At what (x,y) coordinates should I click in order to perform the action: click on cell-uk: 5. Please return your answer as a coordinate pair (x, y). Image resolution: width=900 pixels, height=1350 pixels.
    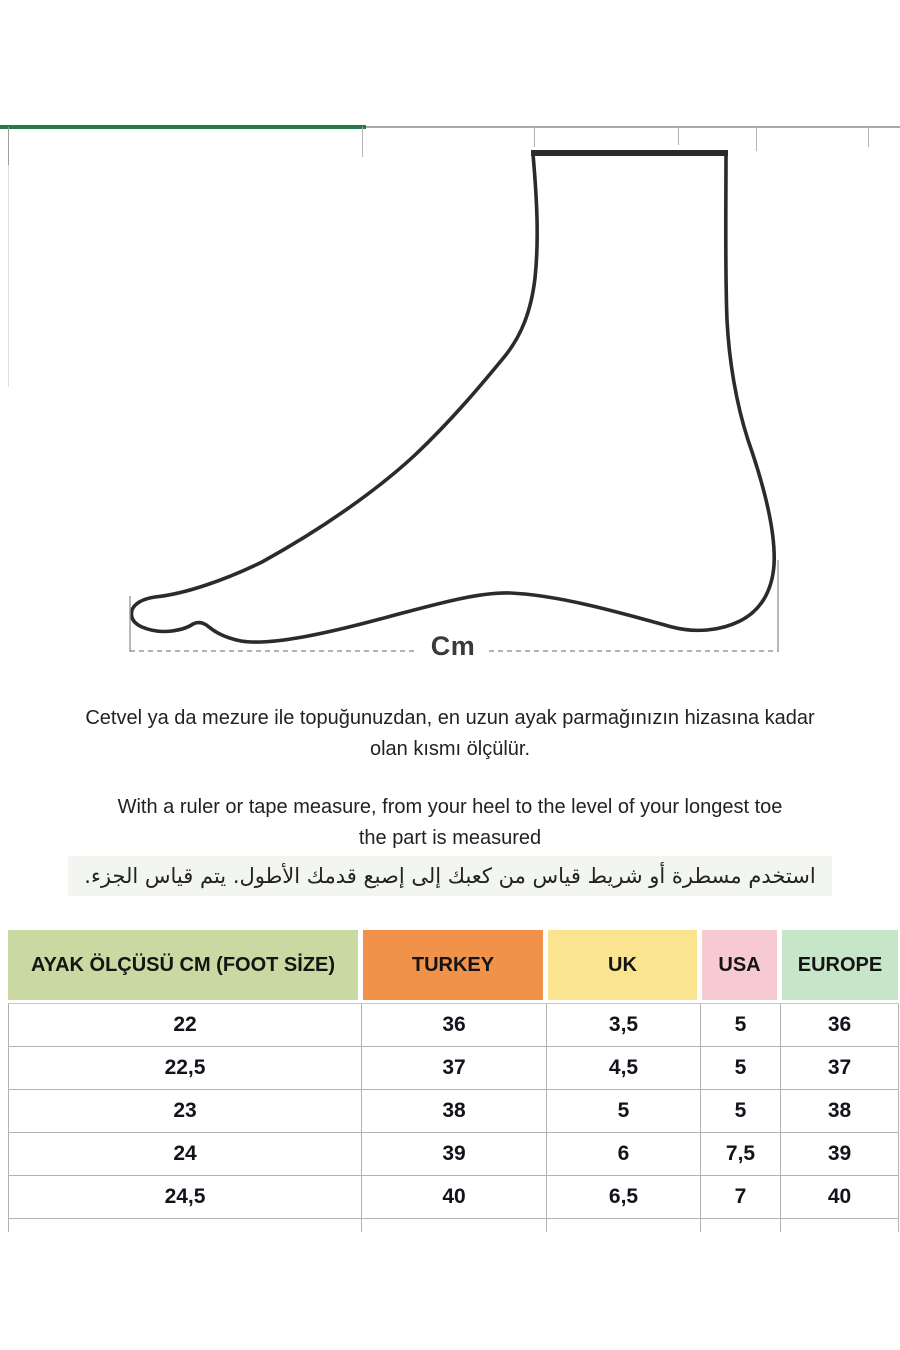
    Looking at the image, I should click on (624, 1111).